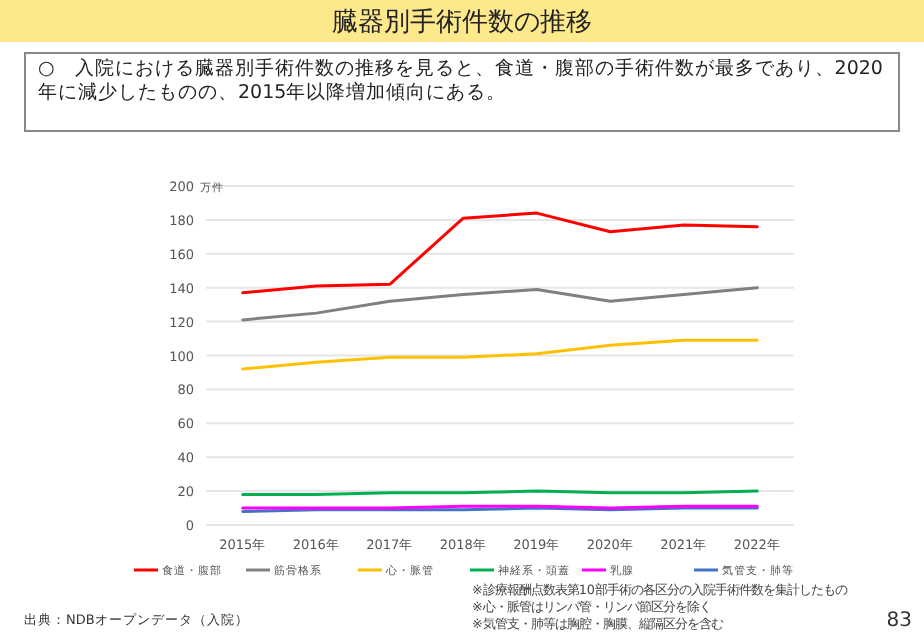  What do you see at coordinates (462, 23) in the screenshot?
I see `chart-title: 臓器別手術件数の推移` at bounding box center [462, 23].